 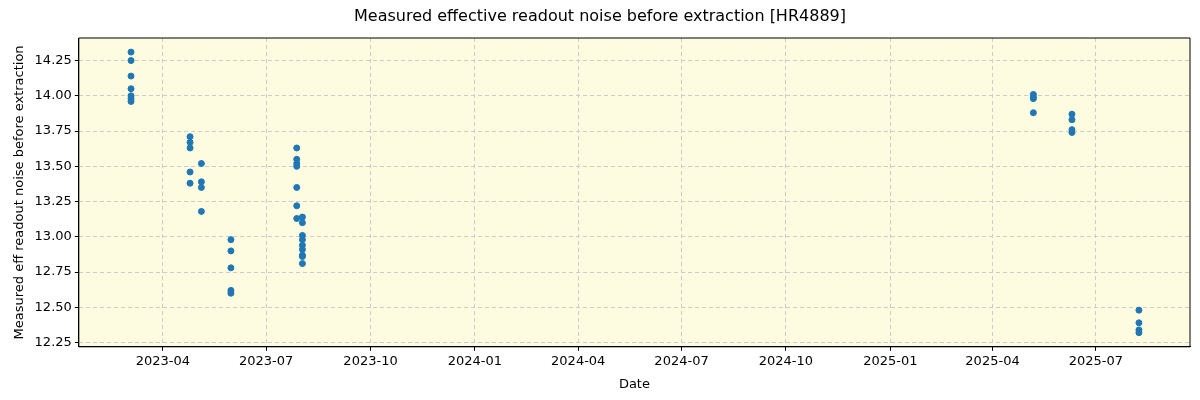 What do you see at coordinates (53, 165) in the screenshot?
I see `y-tick-label: 13.50` at bounding box center [53, 165].